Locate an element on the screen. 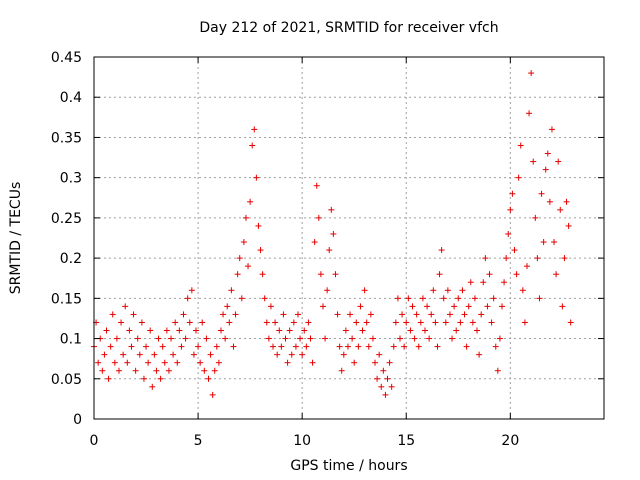 This screenshot has width=640, height=480. x-tick-label: 15 is located at coordinates (406, 441).